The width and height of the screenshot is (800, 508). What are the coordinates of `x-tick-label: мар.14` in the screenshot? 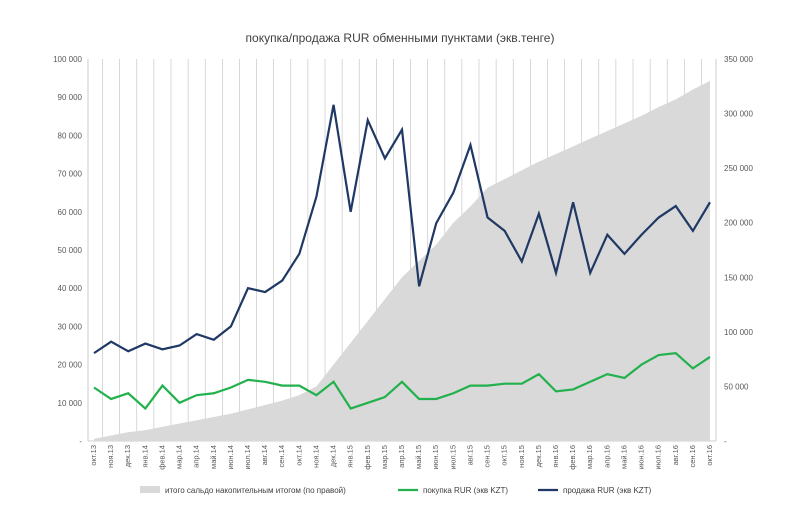 It's located at (179, 457).